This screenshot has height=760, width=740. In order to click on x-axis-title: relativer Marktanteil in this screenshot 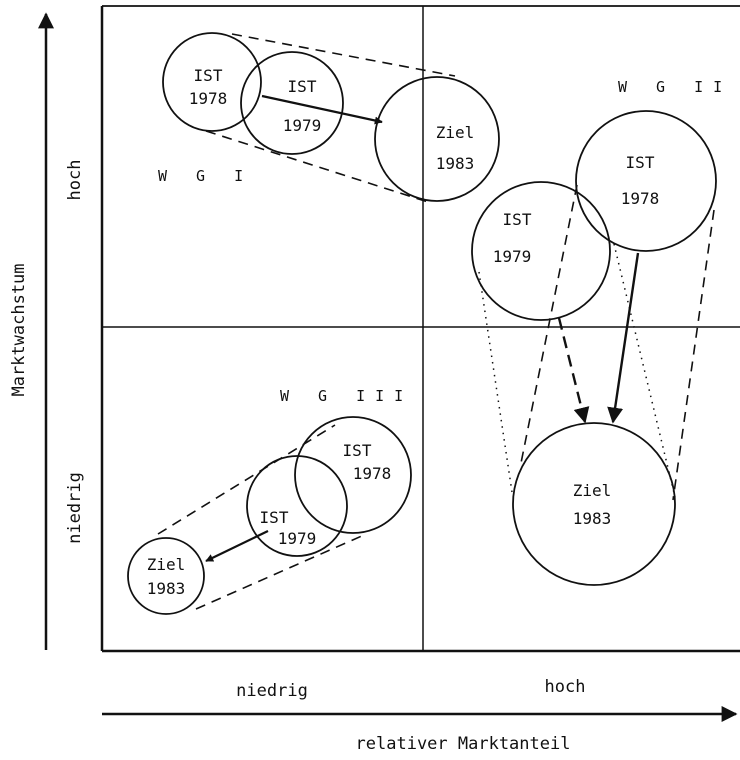, I will do `click(463, 744)`.